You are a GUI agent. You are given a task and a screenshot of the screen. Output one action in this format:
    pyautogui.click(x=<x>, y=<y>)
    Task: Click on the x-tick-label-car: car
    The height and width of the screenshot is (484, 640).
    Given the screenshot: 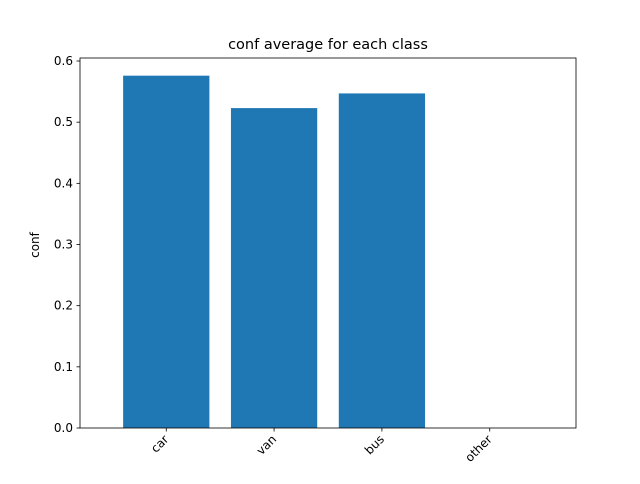 What is the action you would take?
    pyautogui.click(x=159, y=443)
    